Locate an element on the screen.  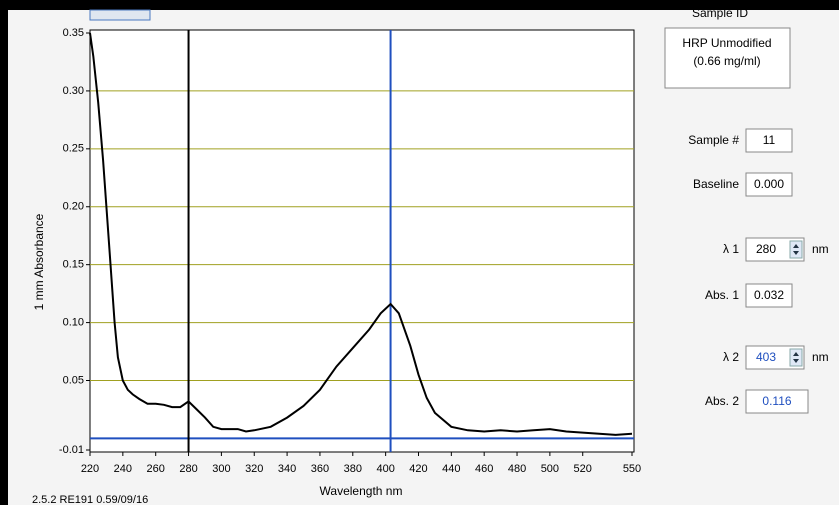
y-tick-label: 0.30 is located at coordinates (73, 91).